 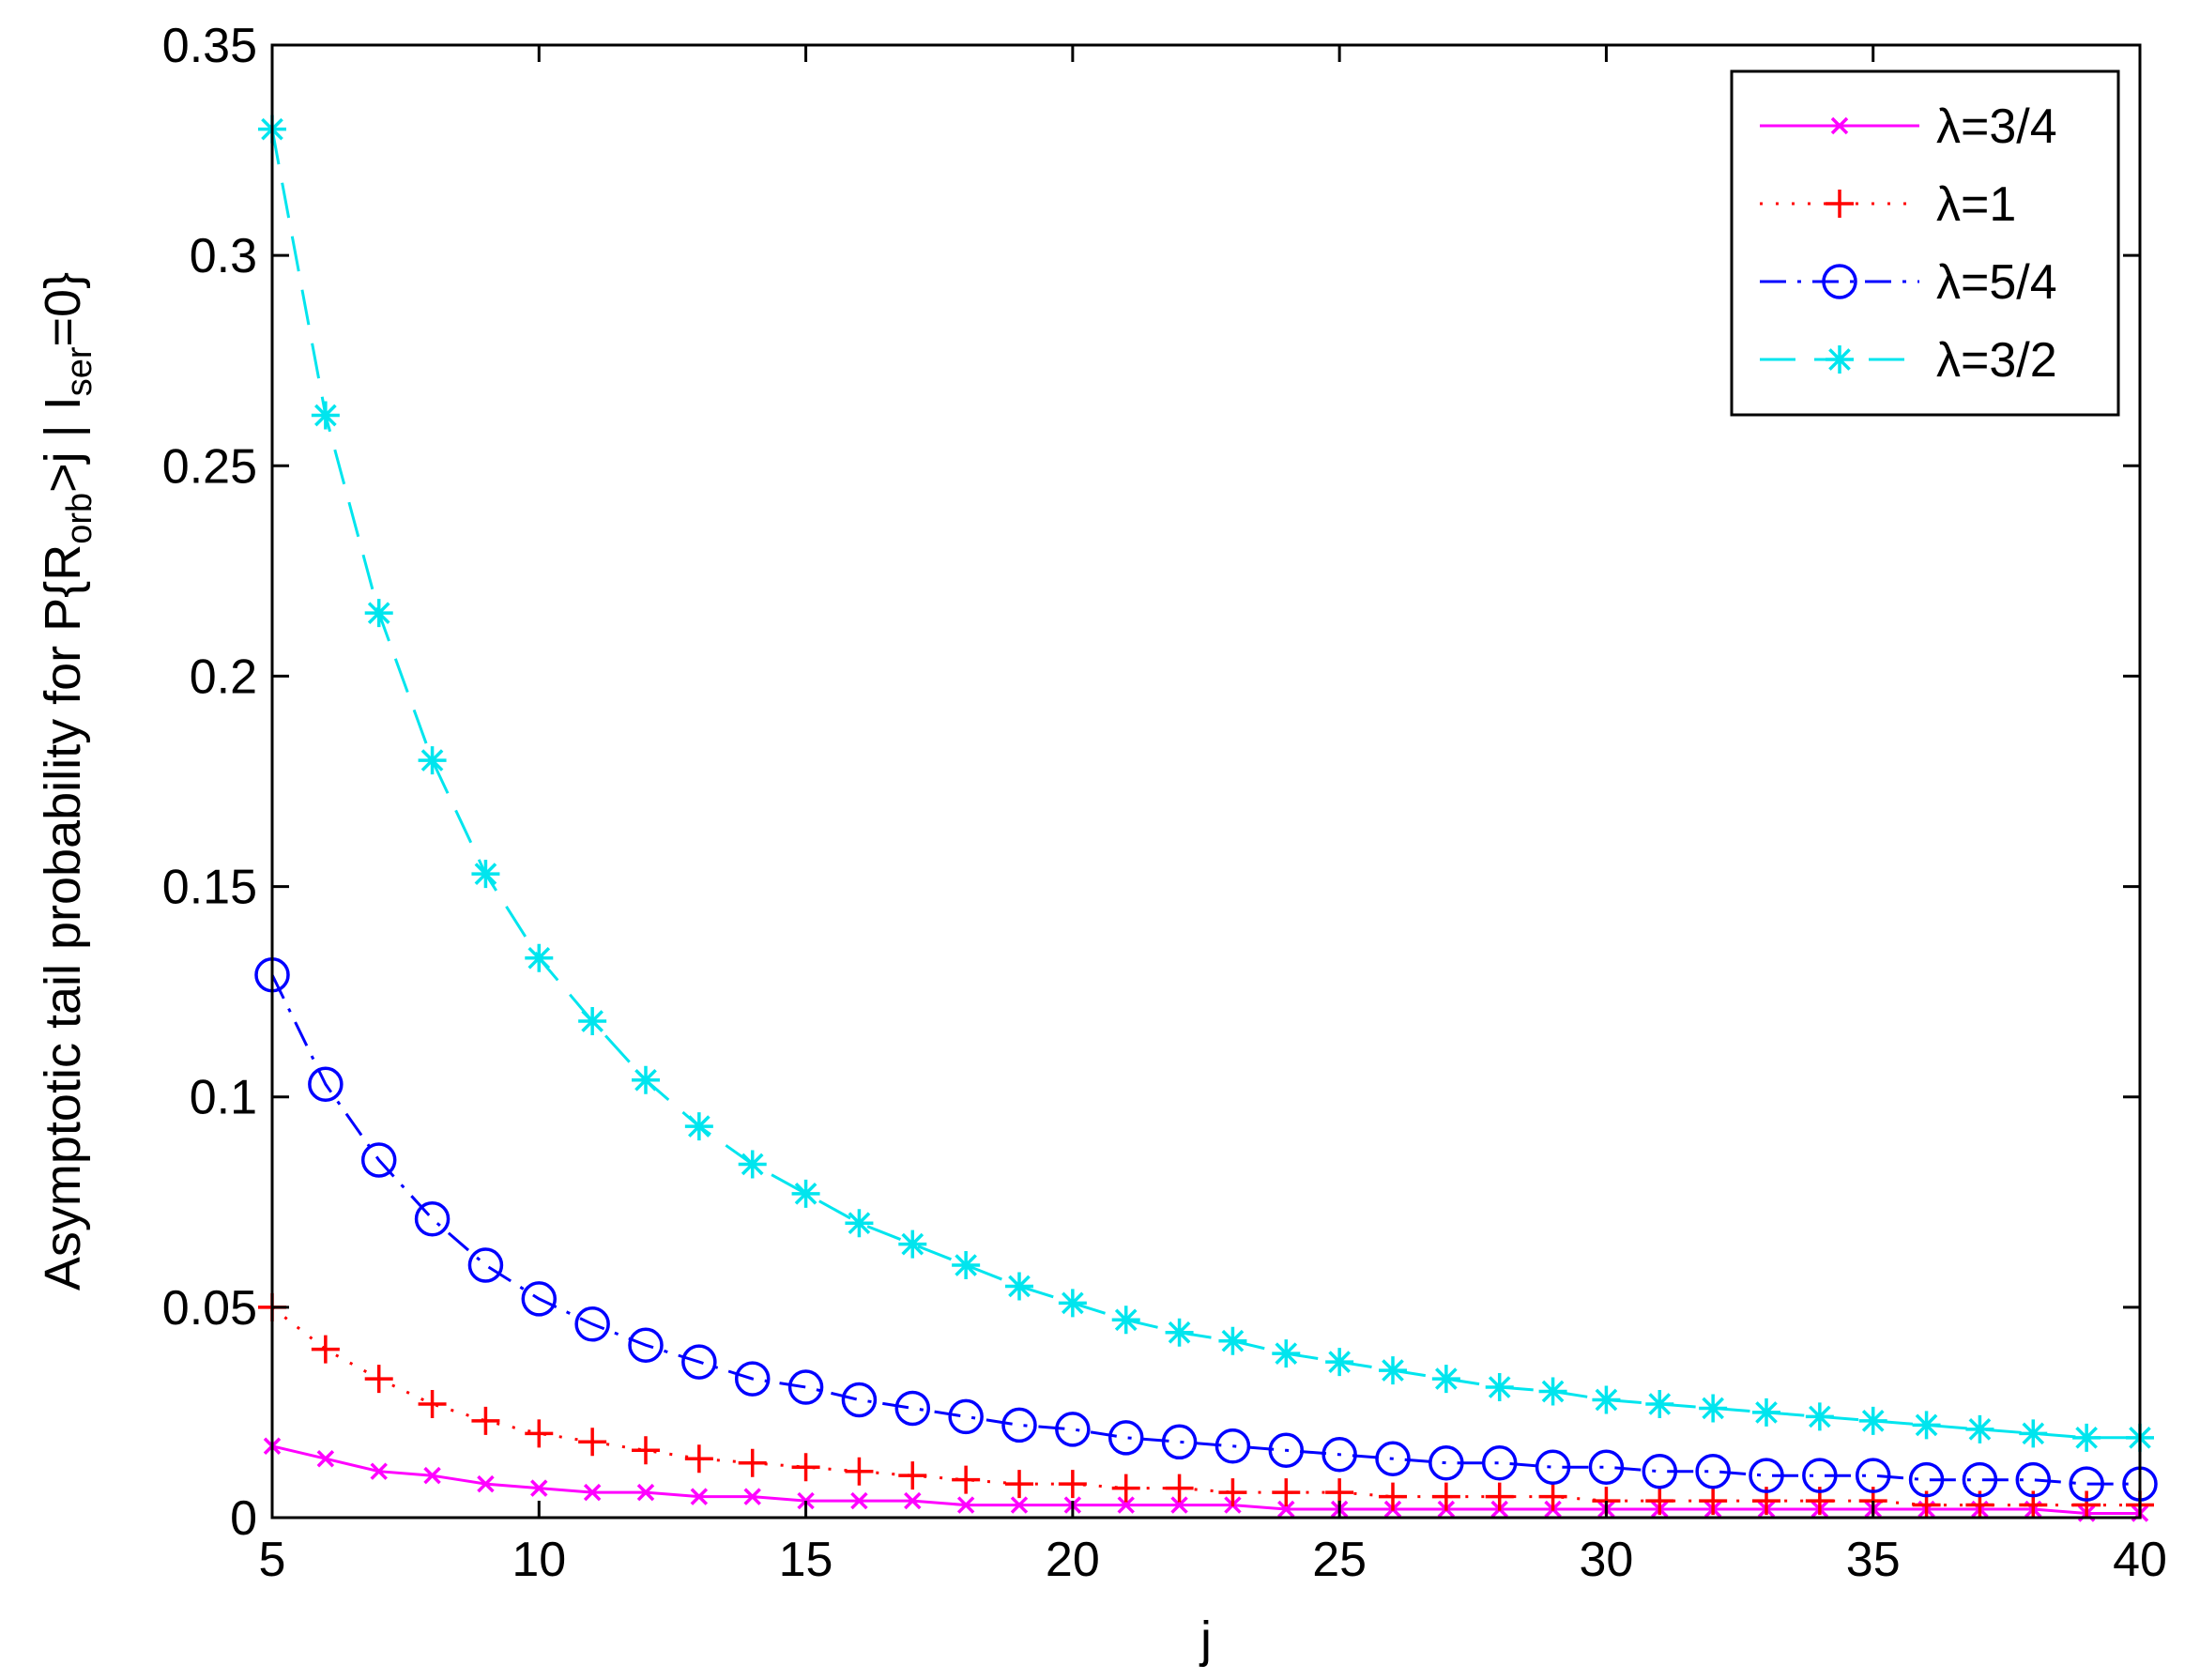 I want to click on y-axis-label-middle: >j | I, so click(x=63, y=444).